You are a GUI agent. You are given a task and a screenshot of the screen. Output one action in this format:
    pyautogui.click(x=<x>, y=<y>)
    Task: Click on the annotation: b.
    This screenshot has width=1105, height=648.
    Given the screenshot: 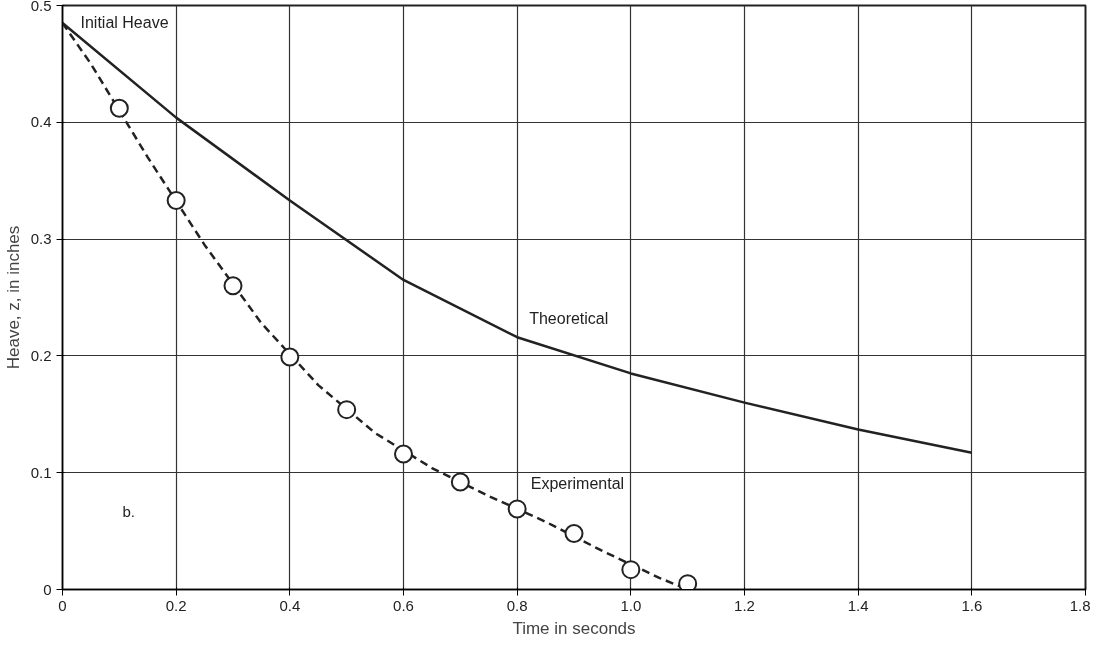 What is the action you would take?
    pyautogui.click(x=129, y=511)
    